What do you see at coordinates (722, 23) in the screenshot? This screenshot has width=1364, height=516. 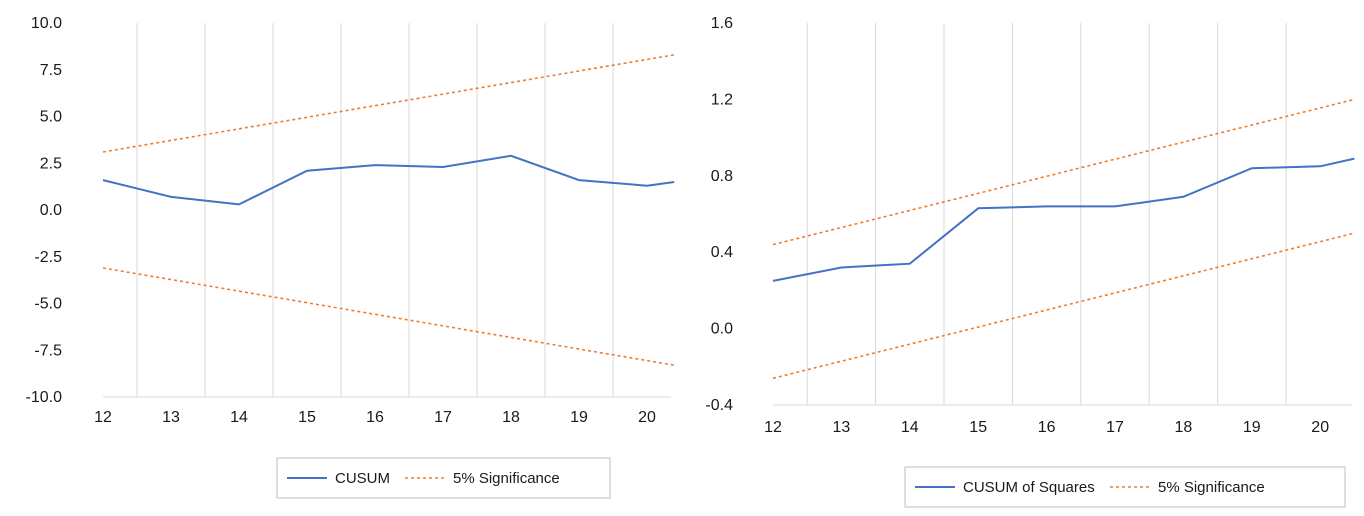 I see `y-tick-label: 1.6` at bounding box center [722, 23].